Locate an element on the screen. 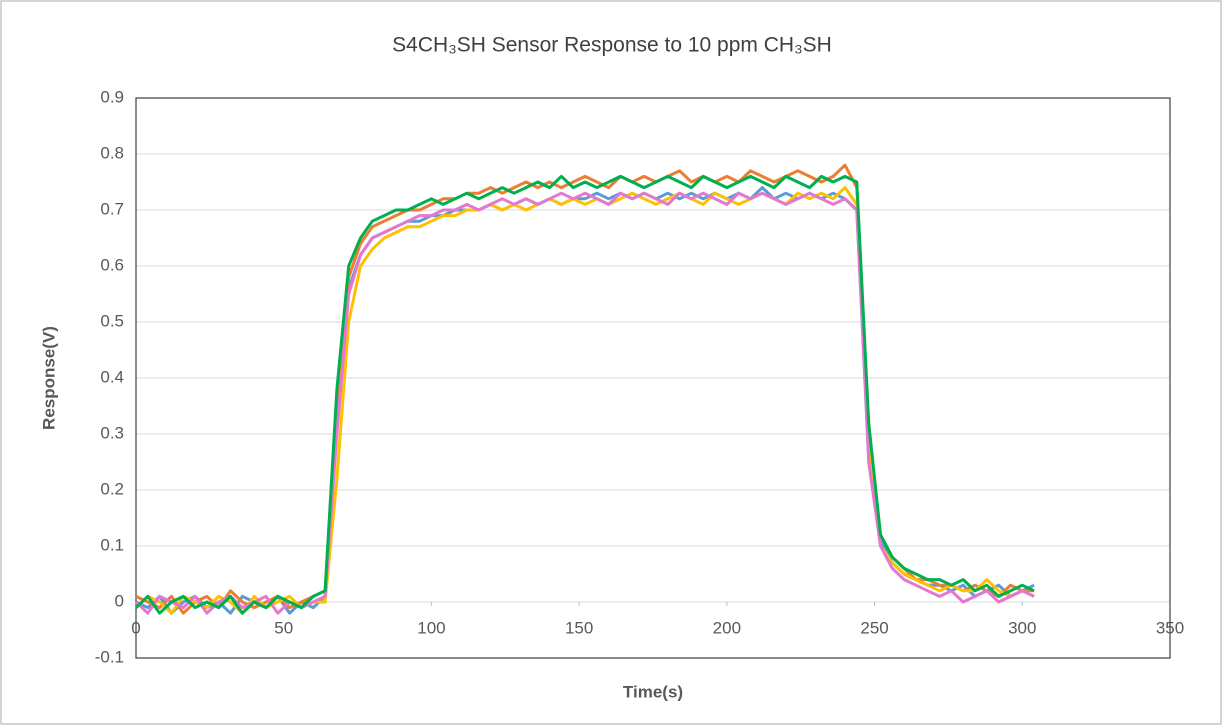 This screenshot has height=726, width=1223. y-tick-label: 0.9 is located at coordinates (112, 96).